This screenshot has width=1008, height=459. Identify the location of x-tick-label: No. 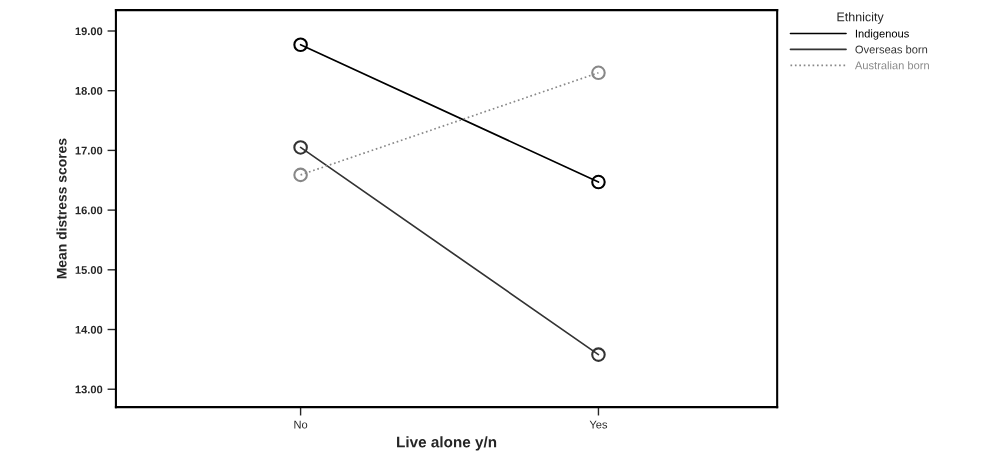
(301, 424).